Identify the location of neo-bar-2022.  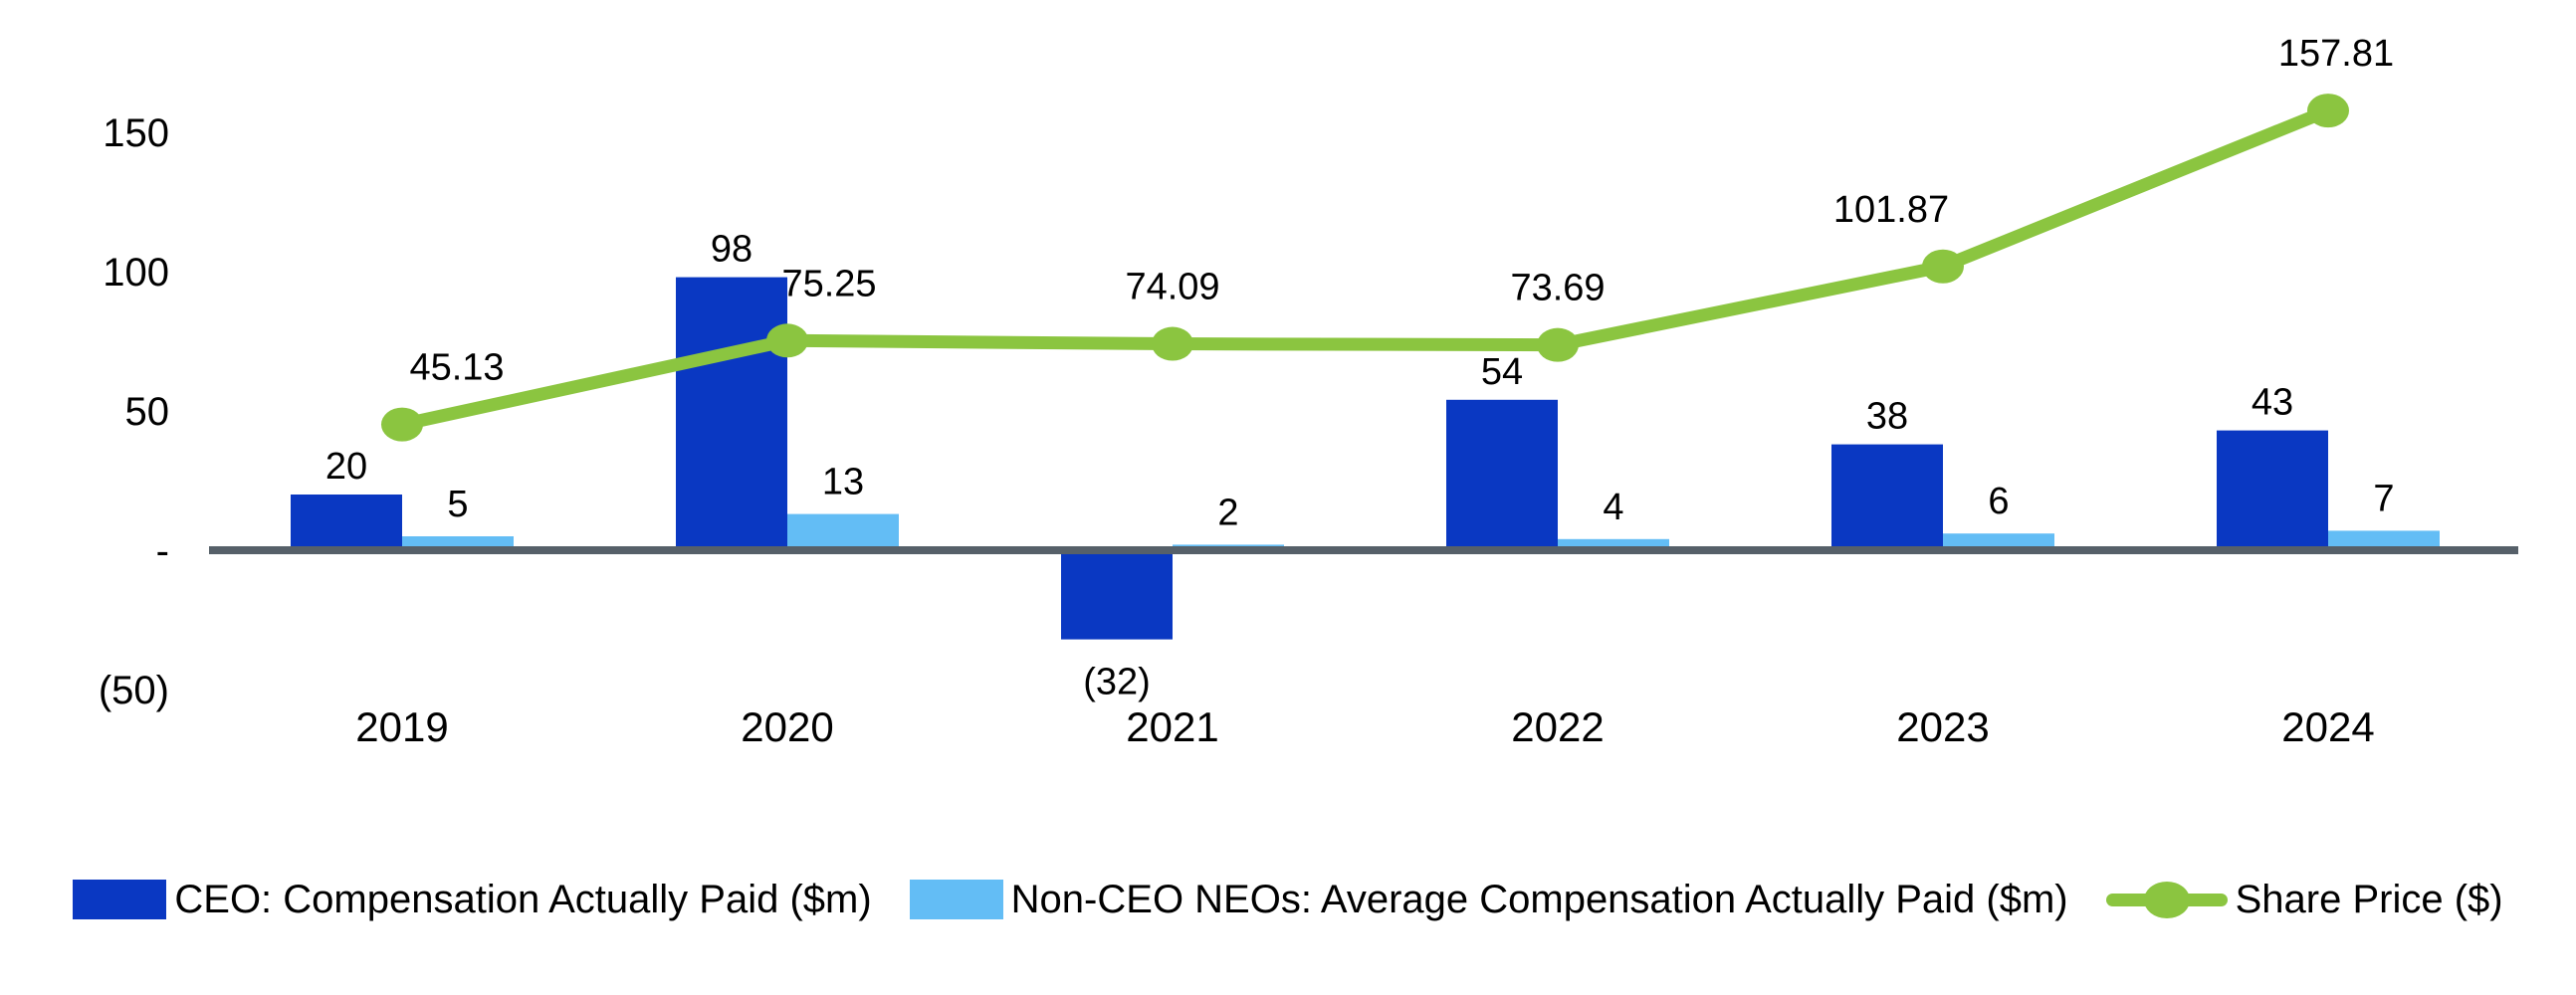
(1613, 544).